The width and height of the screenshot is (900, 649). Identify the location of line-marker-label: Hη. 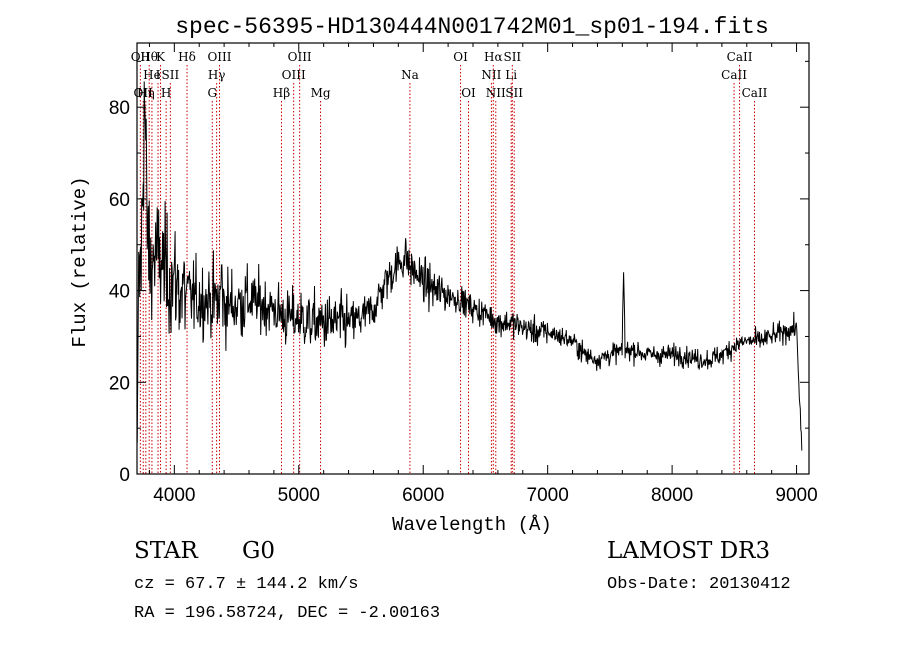
(146, 93).